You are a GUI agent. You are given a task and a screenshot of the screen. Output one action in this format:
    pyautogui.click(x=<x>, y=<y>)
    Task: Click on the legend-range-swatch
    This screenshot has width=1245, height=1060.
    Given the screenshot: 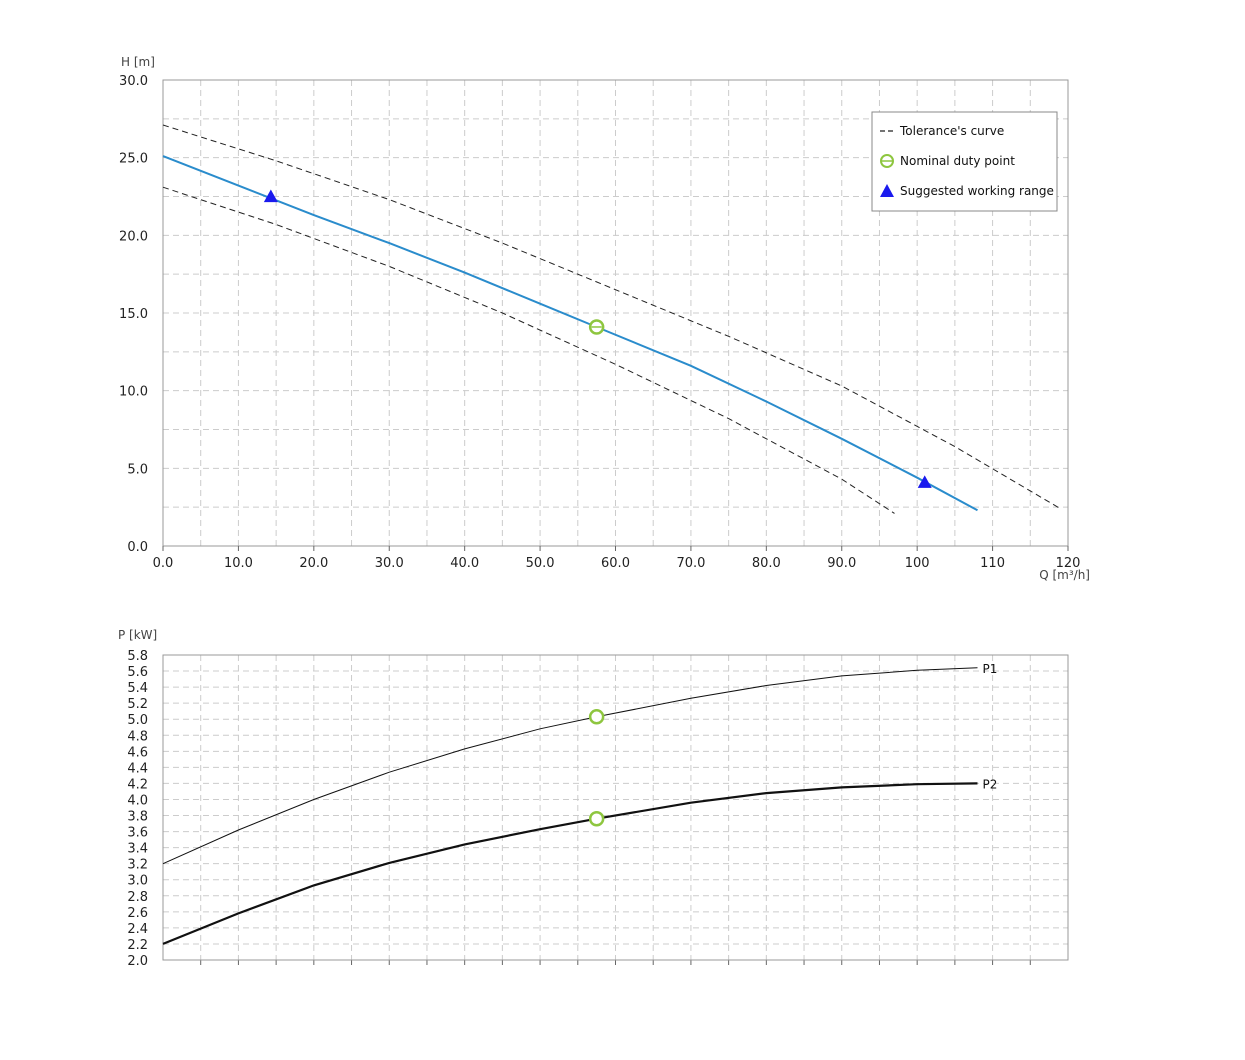 What is the action you would take?
    pyautogui.click(x=887, y=190)
    